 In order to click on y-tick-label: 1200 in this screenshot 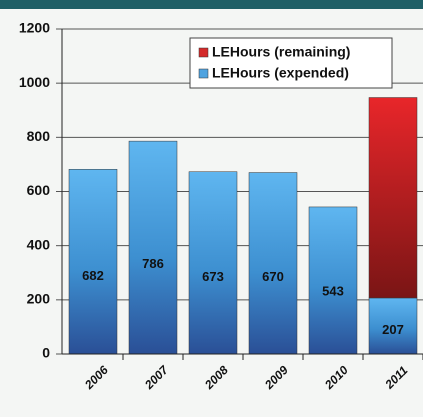, I will do `click(34, 28)`.